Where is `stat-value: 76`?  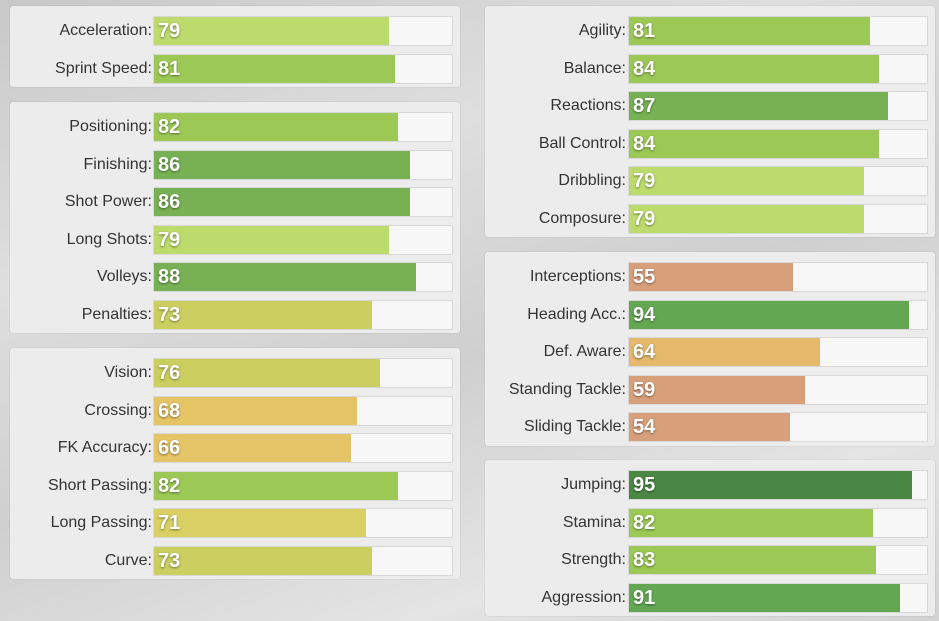
stat-value: 76 is located at coordinates (169, 373).